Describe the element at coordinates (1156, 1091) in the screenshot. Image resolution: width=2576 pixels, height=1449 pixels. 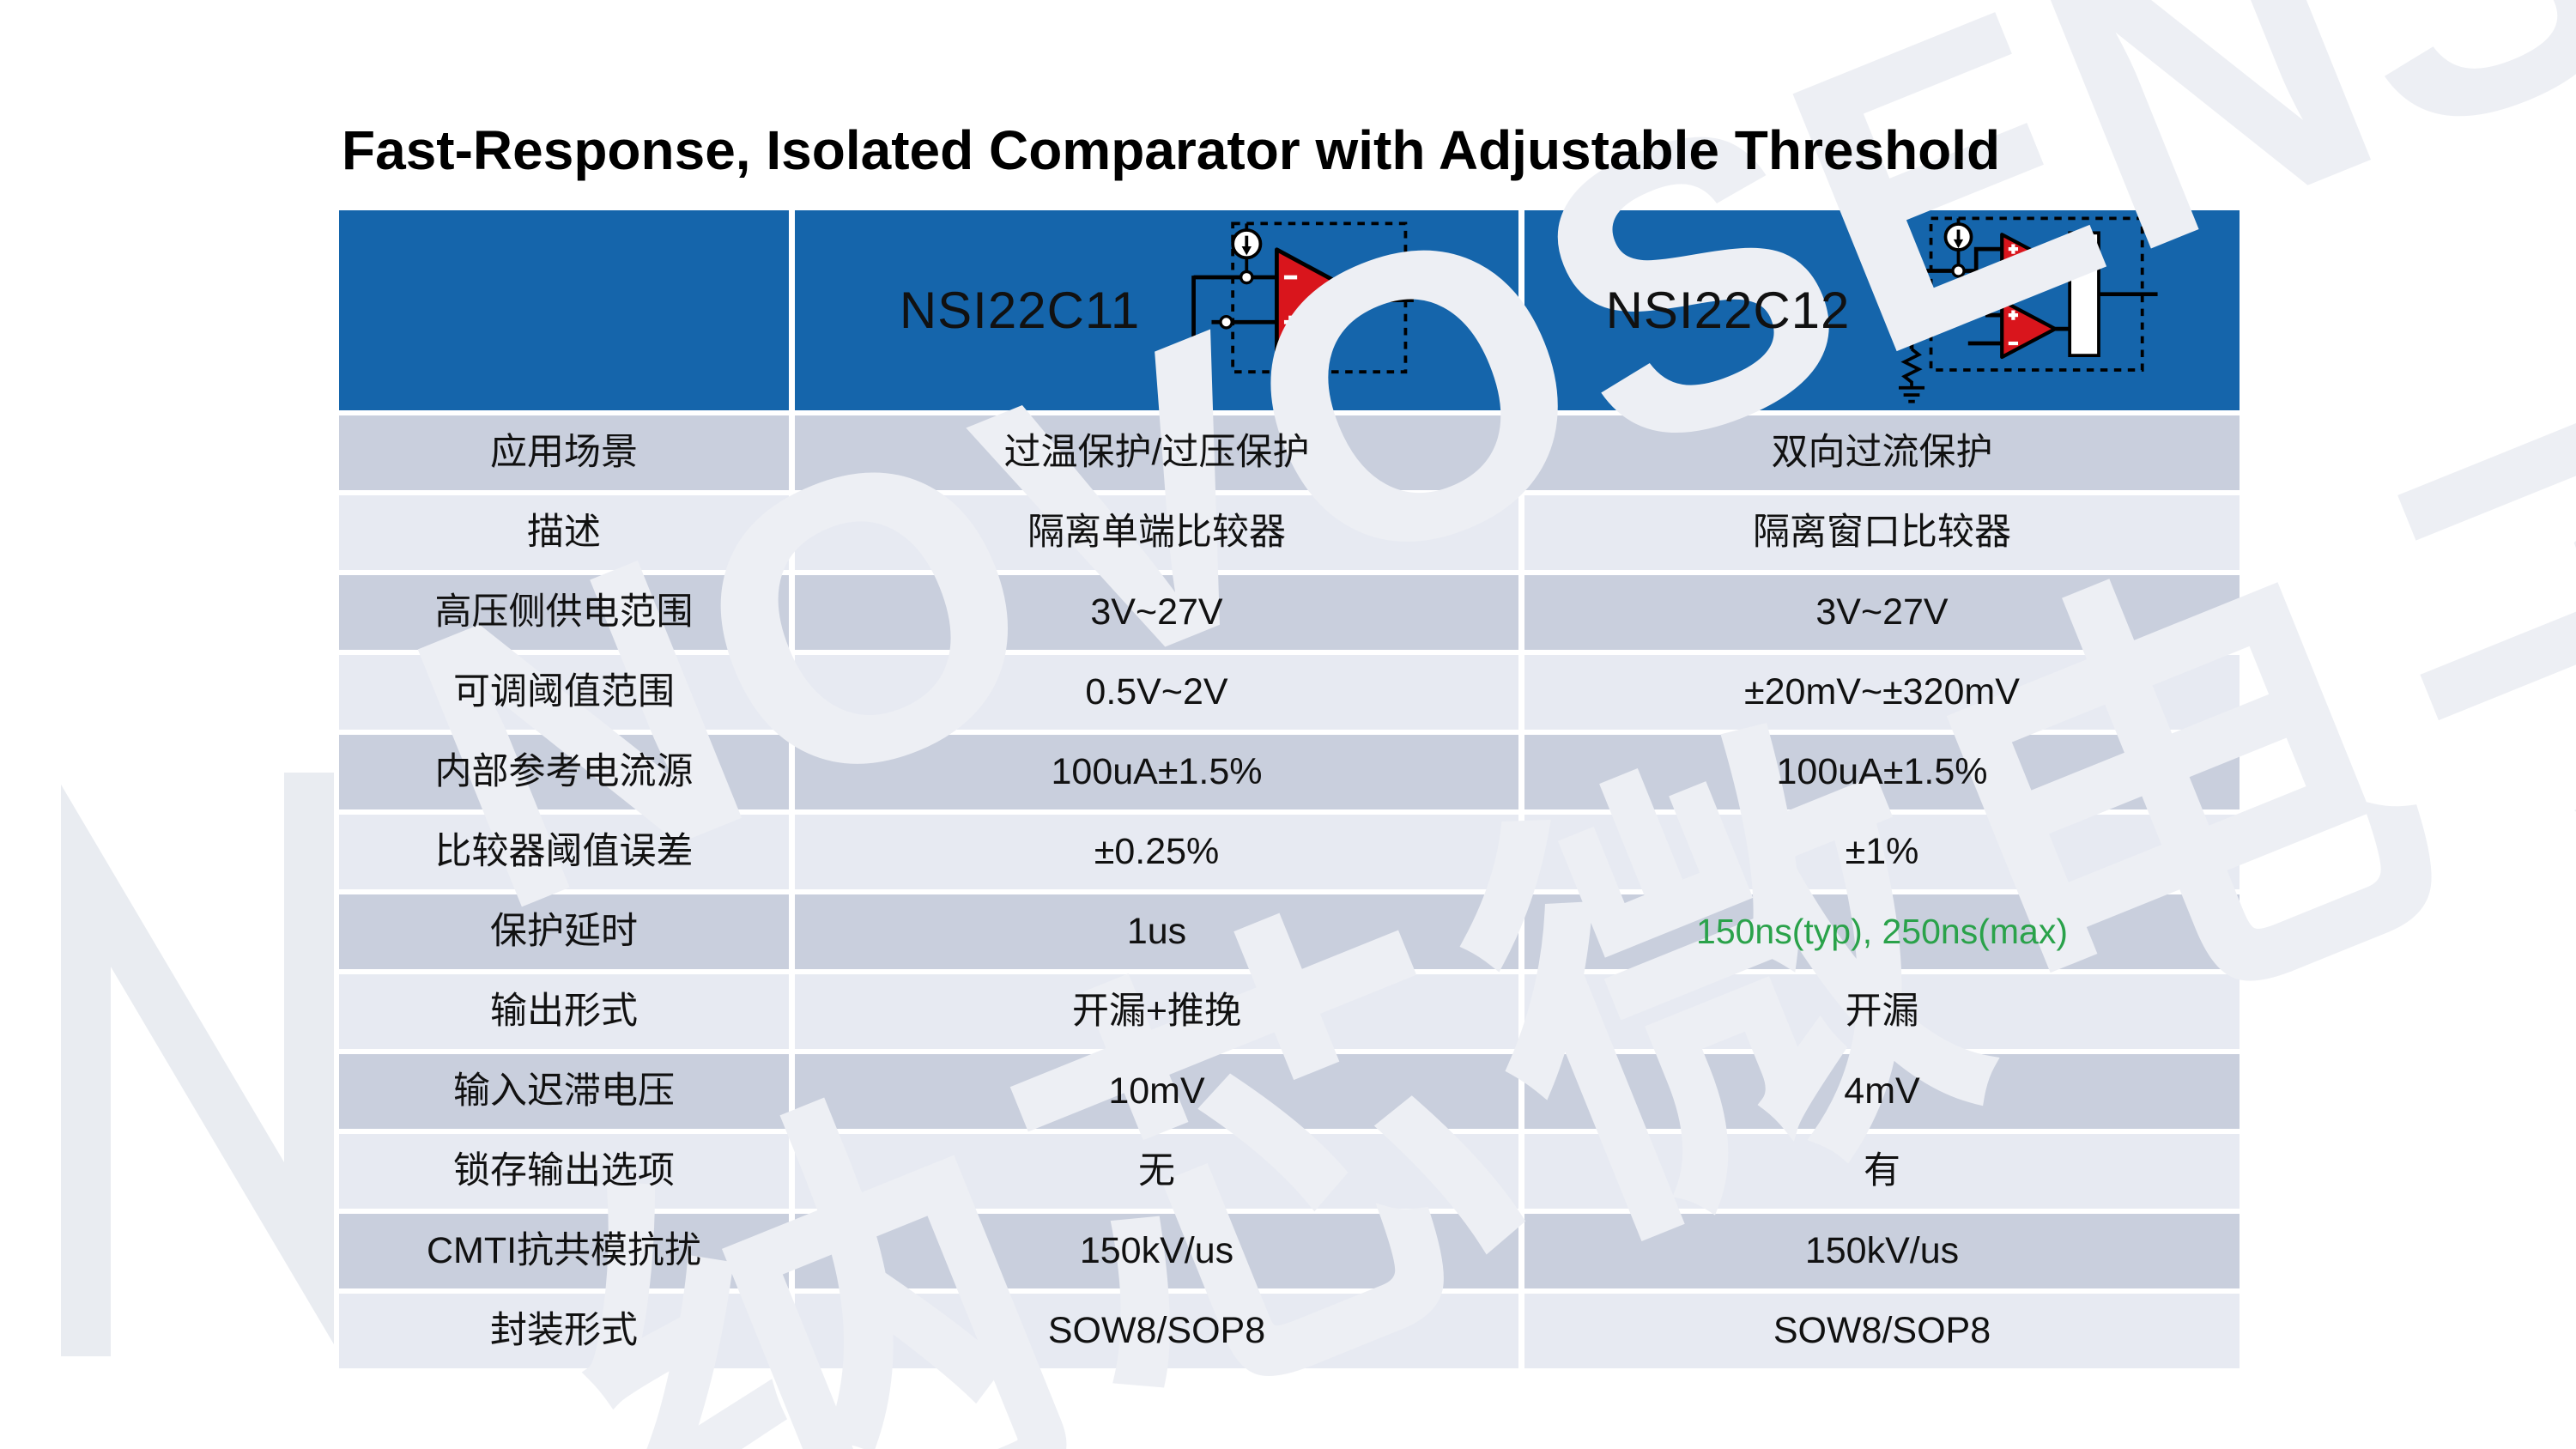
I see `nsi22c11-value: 10mV` at that location.